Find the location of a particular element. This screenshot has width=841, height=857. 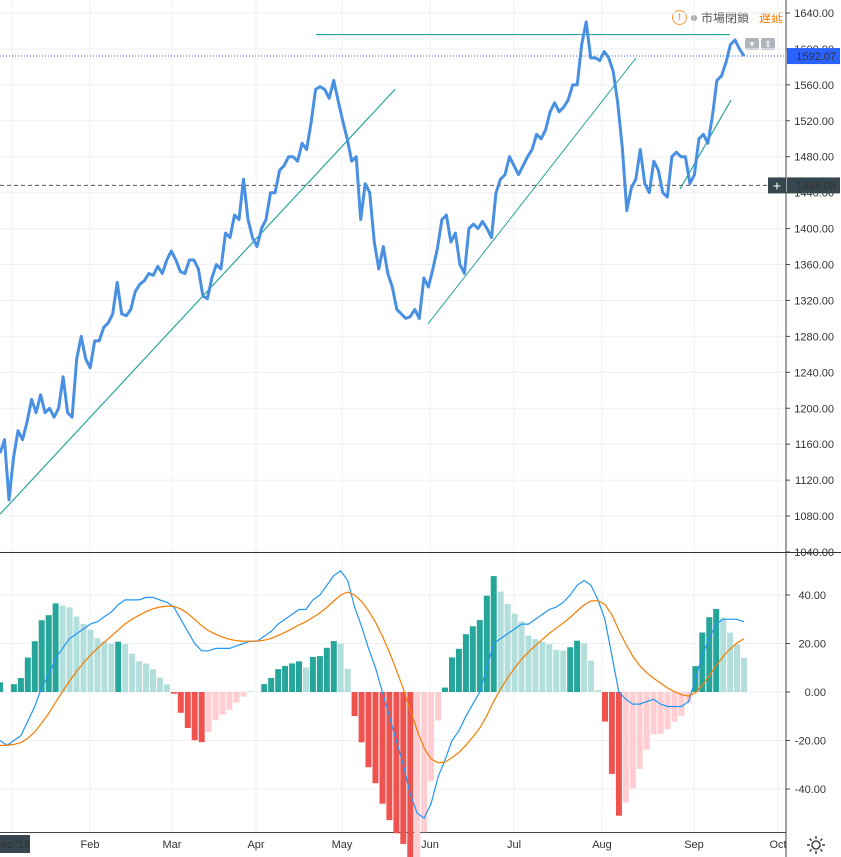

crosshair-price-badge-label: 1448.06 is located at coordinates (816, 186).